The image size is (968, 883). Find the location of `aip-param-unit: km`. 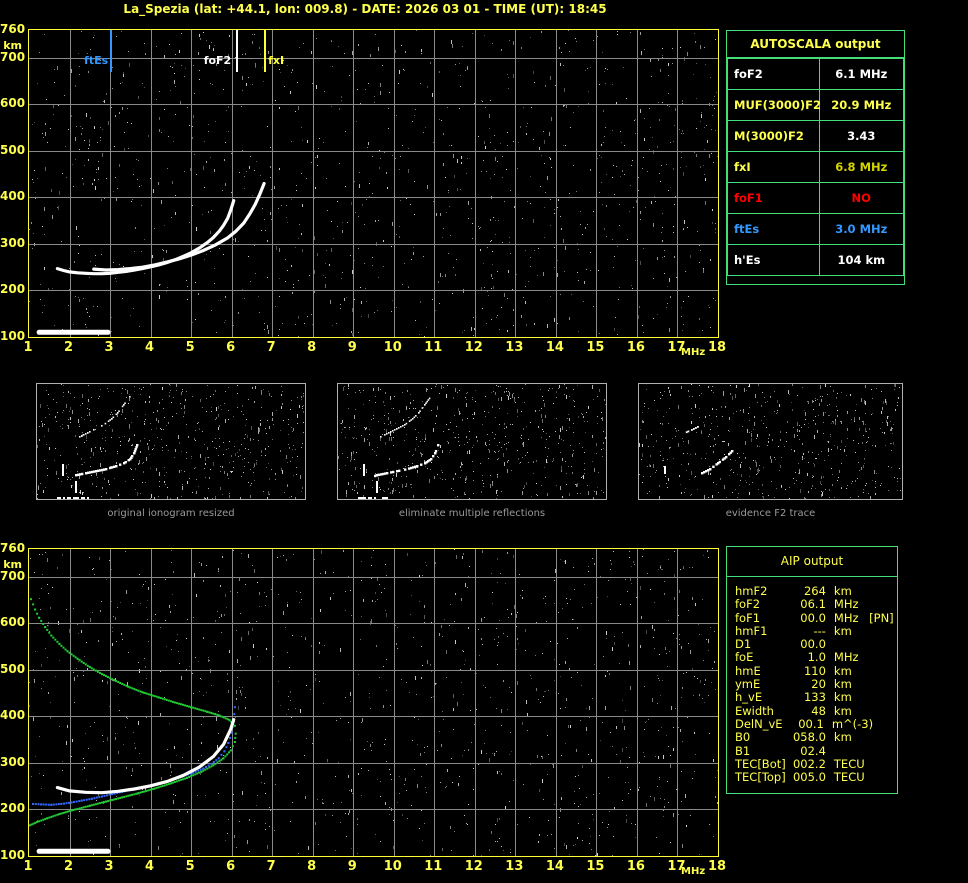

aip-param-unit: km is located at coordinates (842, 737).